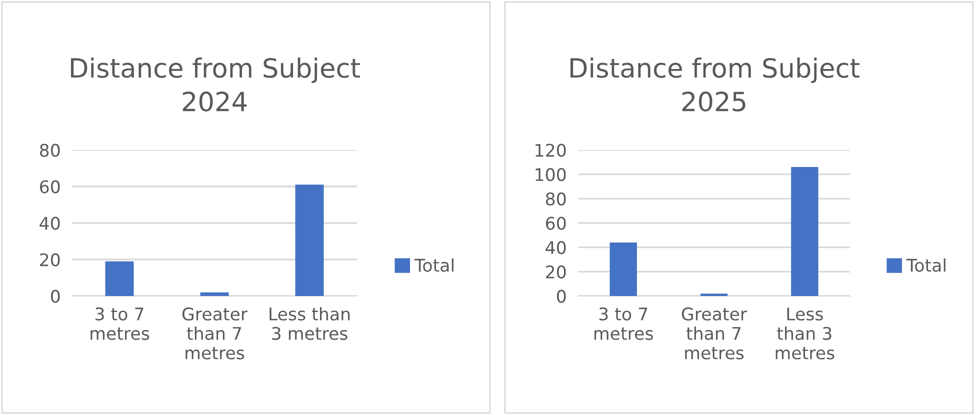  Describe the element at coordinates (551, 175) in the screenshot. I see `y-tick-label: 100` at that location.